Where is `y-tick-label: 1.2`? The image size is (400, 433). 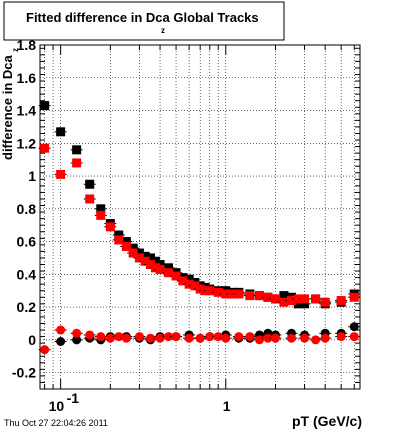
y-tick-label: 1.2 is located at coordinates (27, 143).